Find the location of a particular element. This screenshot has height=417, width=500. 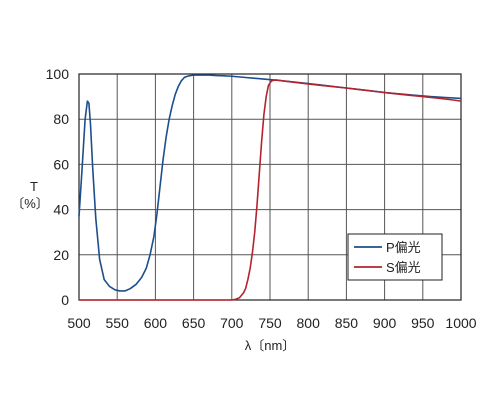

x-tick-label: 750 is located at coordinates (270, 323).